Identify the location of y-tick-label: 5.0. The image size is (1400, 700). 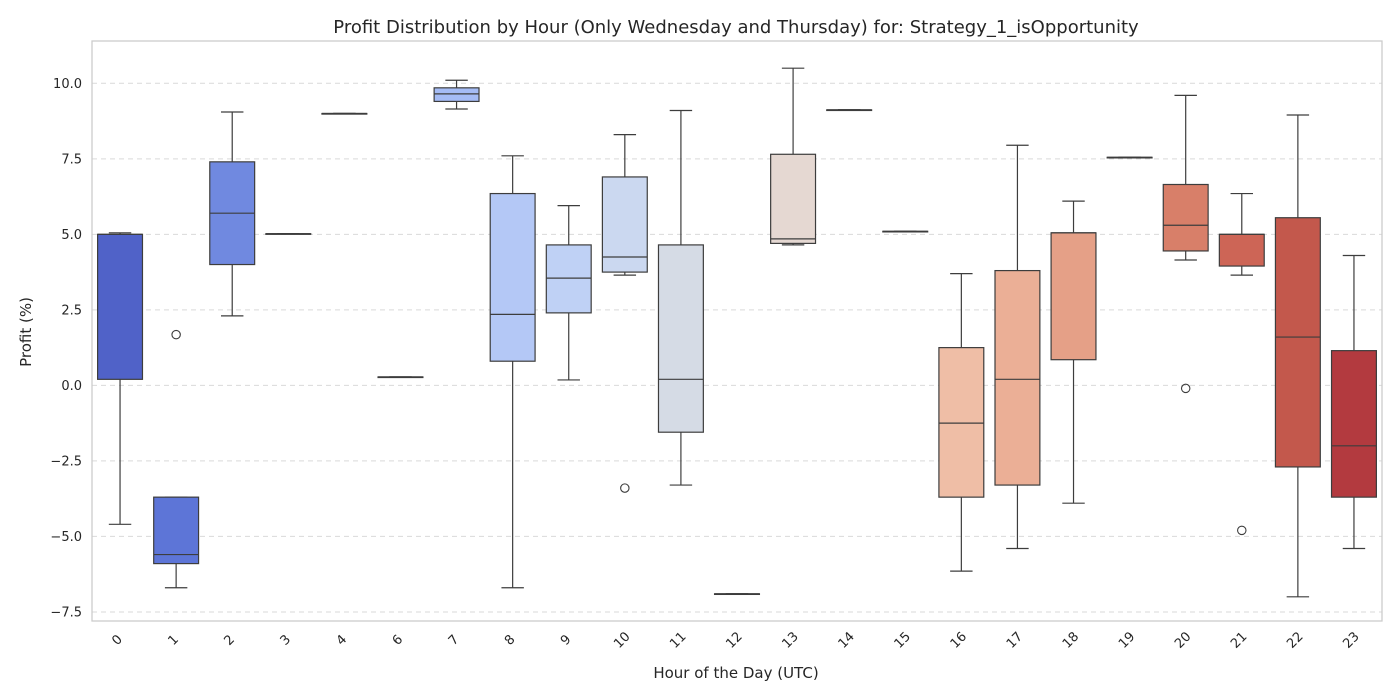
(71, 235).